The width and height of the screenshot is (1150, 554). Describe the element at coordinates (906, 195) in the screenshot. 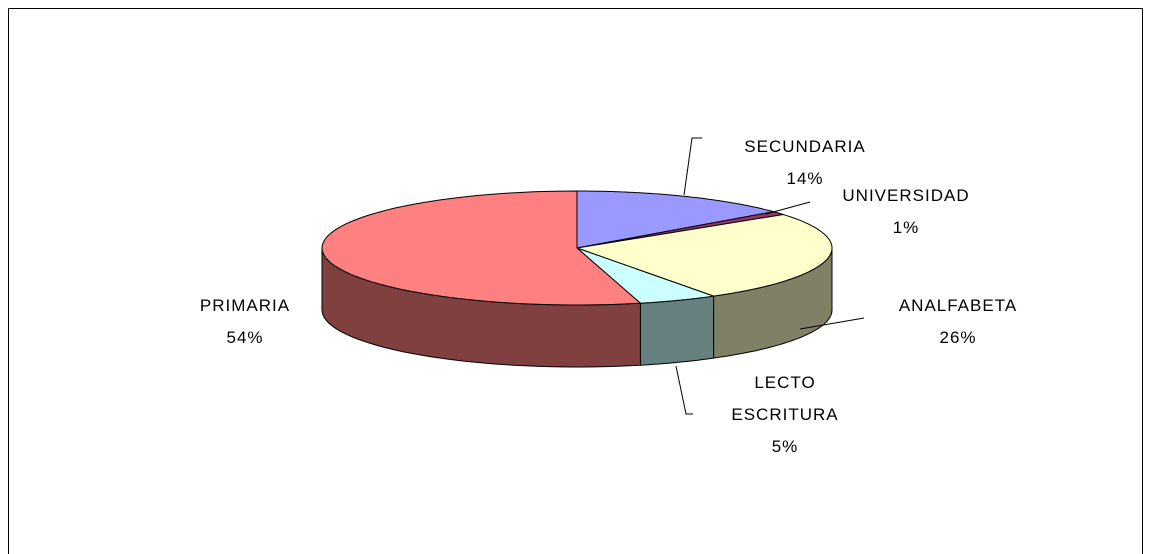

I see `category-label: UNIVERSIDAD` at that location.